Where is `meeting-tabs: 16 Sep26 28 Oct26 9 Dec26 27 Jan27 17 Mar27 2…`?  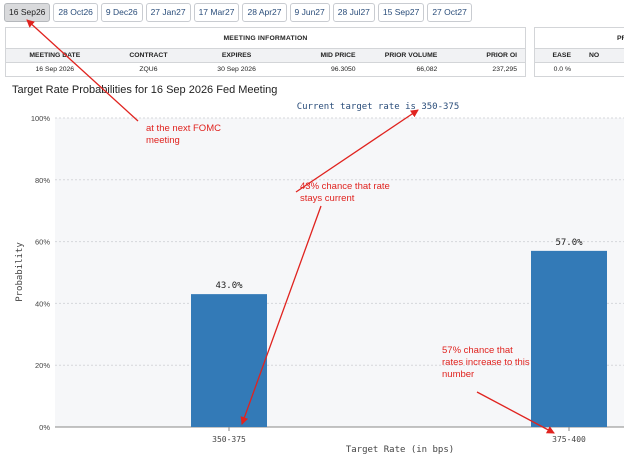 meeting-tabs: 16 Sep26 28 Oct26 9 Dec26 27 Jan27 17 Mar27 2… is located at coordinates (238, 12).